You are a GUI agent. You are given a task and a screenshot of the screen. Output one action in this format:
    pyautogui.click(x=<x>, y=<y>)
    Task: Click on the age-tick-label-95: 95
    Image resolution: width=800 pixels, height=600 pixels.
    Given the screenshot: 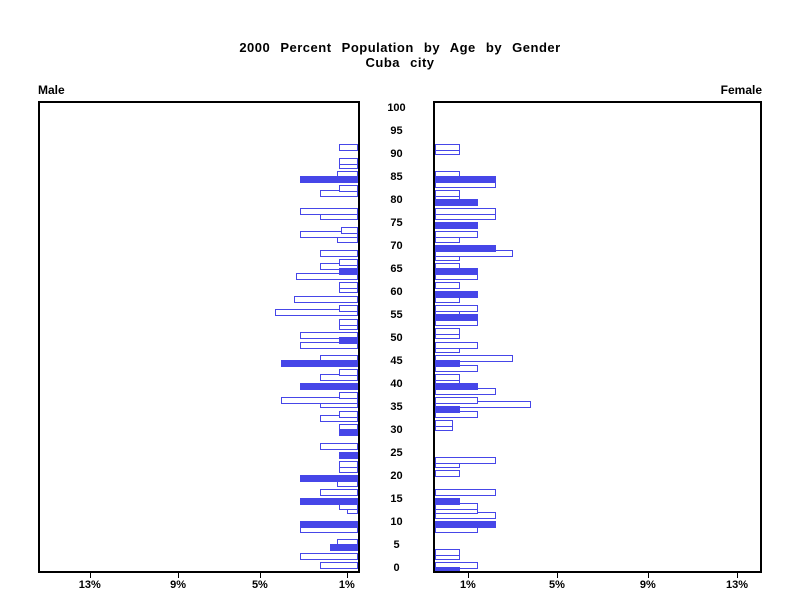 What is the action you would take?
    pyautogui.click(x=396, y=131)
    